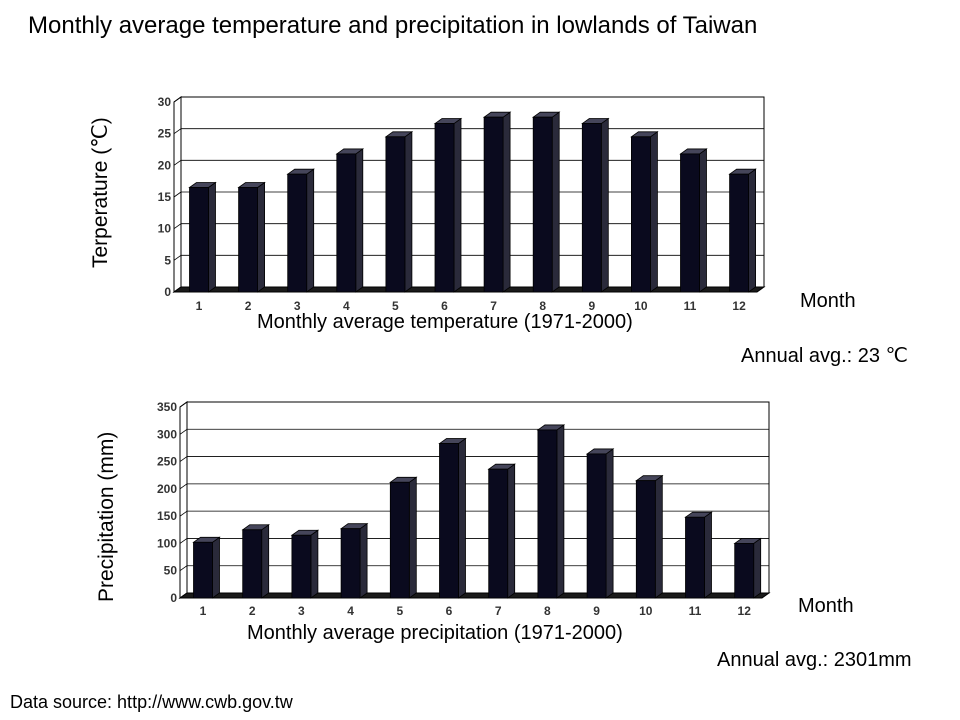 Image resolution: width=960 pixels, height=720 pixels. Describe the element at coordinates (203, 611) in the screenshot. I see `x-tick-label: 1` at that location.